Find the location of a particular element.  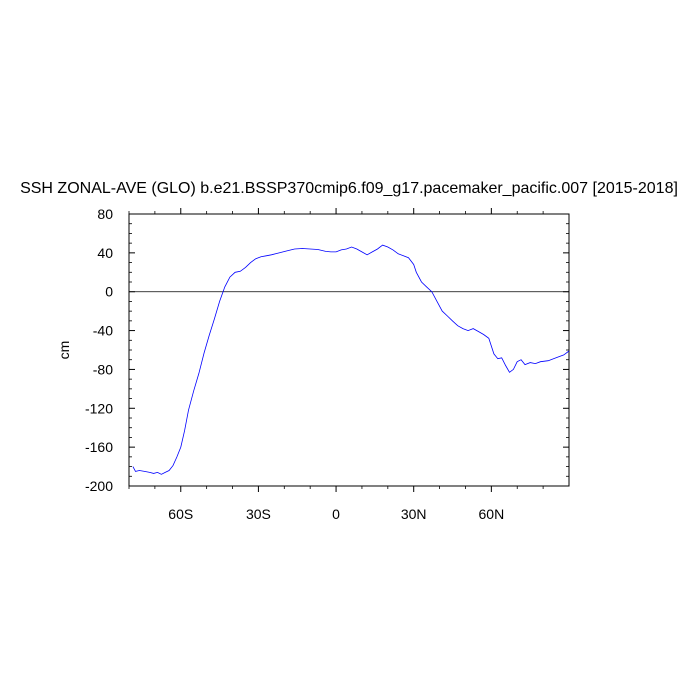

x-tick-label: 30S is located at coordinates (258, 514).